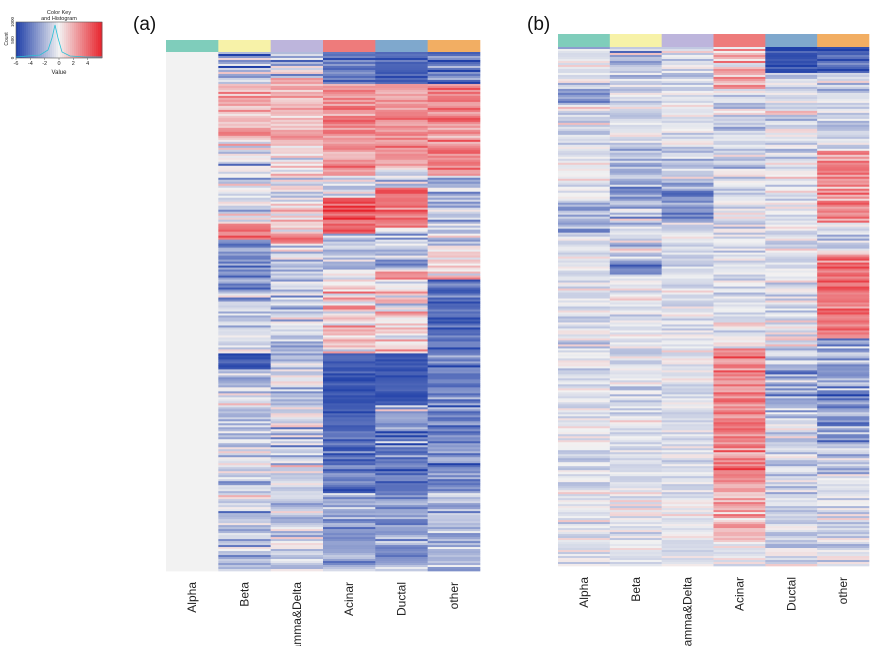 This screenshot has width=882, height=646. I want to click on annotation-bar-ductal, so click(401, 46).